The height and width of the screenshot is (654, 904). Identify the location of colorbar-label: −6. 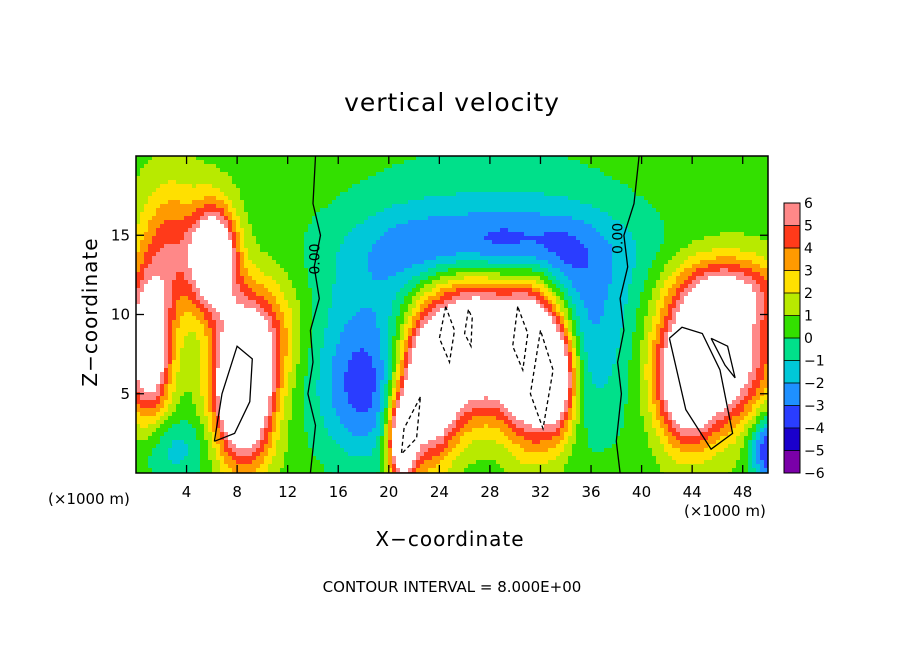
(814, 474).